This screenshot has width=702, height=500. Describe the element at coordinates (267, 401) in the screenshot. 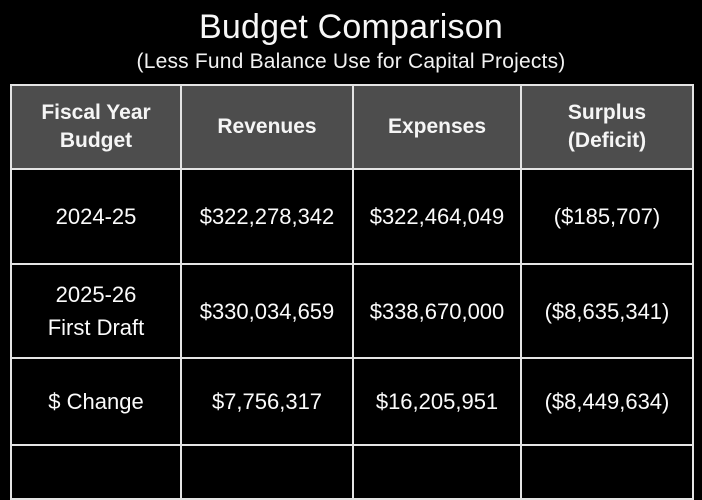

I see `cell-revenues: $7,756,317` at that location.